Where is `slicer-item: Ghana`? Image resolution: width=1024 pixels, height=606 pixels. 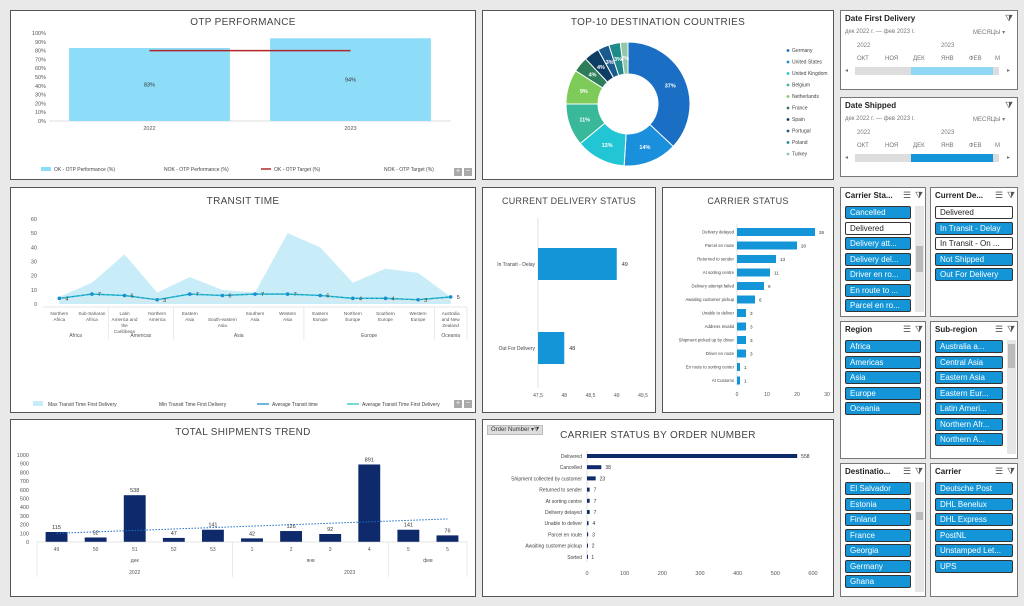
slicer-item: Ghana is located at coordinates (878, 581).